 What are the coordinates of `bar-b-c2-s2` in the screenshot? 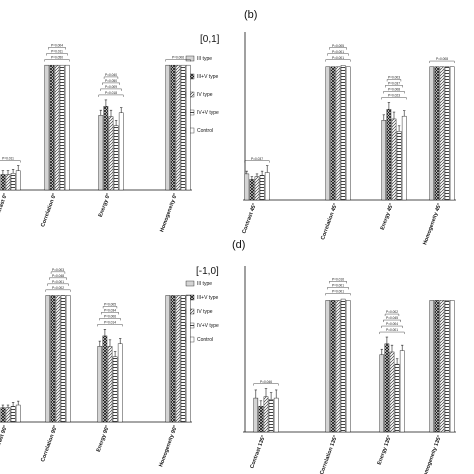 It's located at (394, 159).